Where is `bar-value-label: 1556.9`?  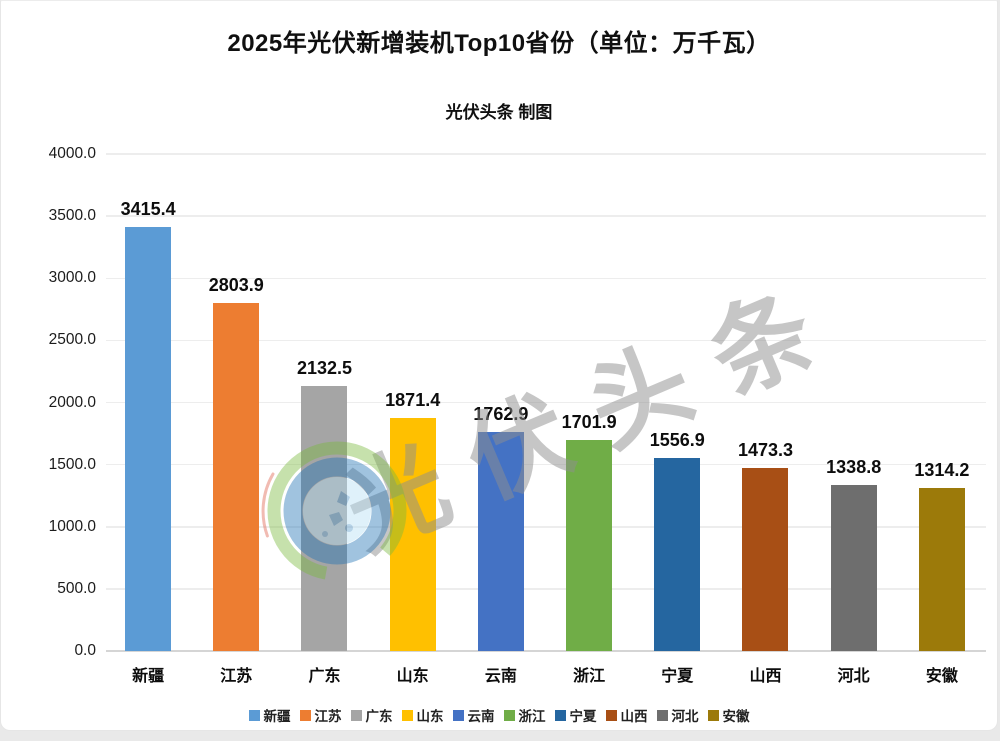
bar-value-label: 1556.9 is located at coordinates (677, 439).